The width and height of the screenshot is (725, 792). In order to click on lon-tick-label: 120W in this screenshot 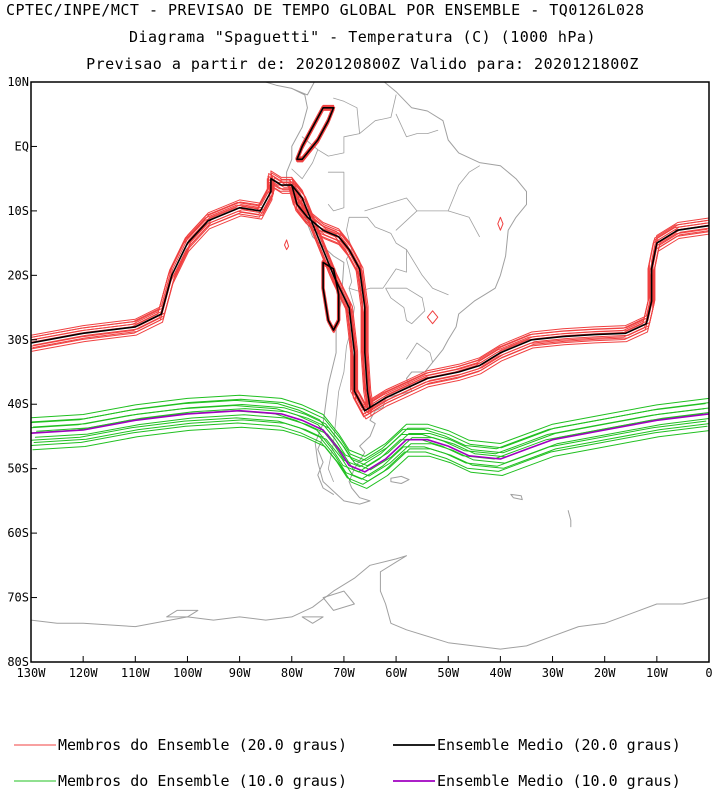, I will do `click(84, 673)`.